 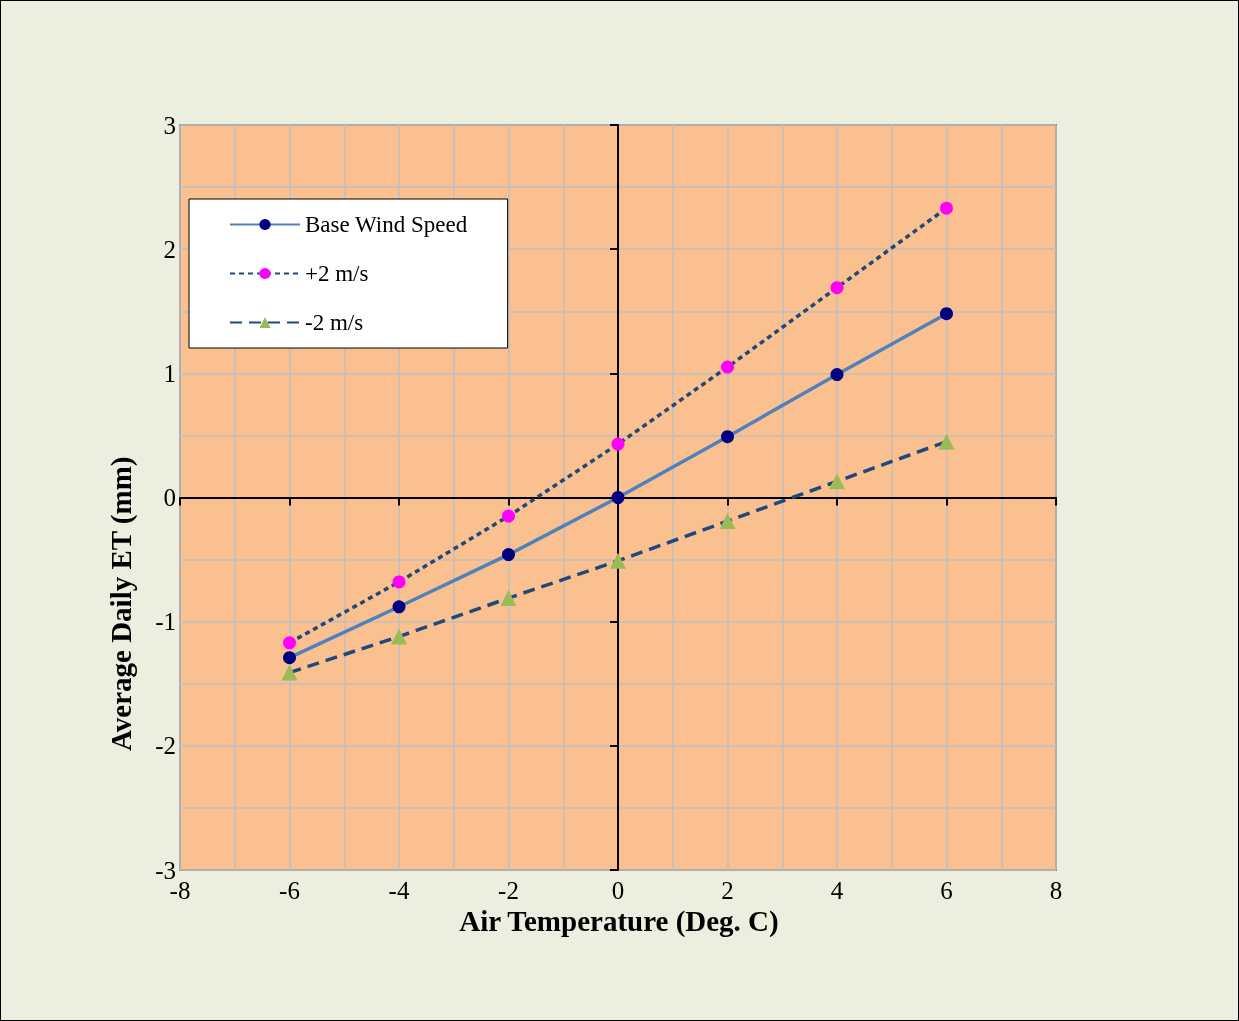 What do you see at coordinates (1056, 890) in the screenshot?
I see `x-tick-label: 8` at bounding box center [1056, 890].